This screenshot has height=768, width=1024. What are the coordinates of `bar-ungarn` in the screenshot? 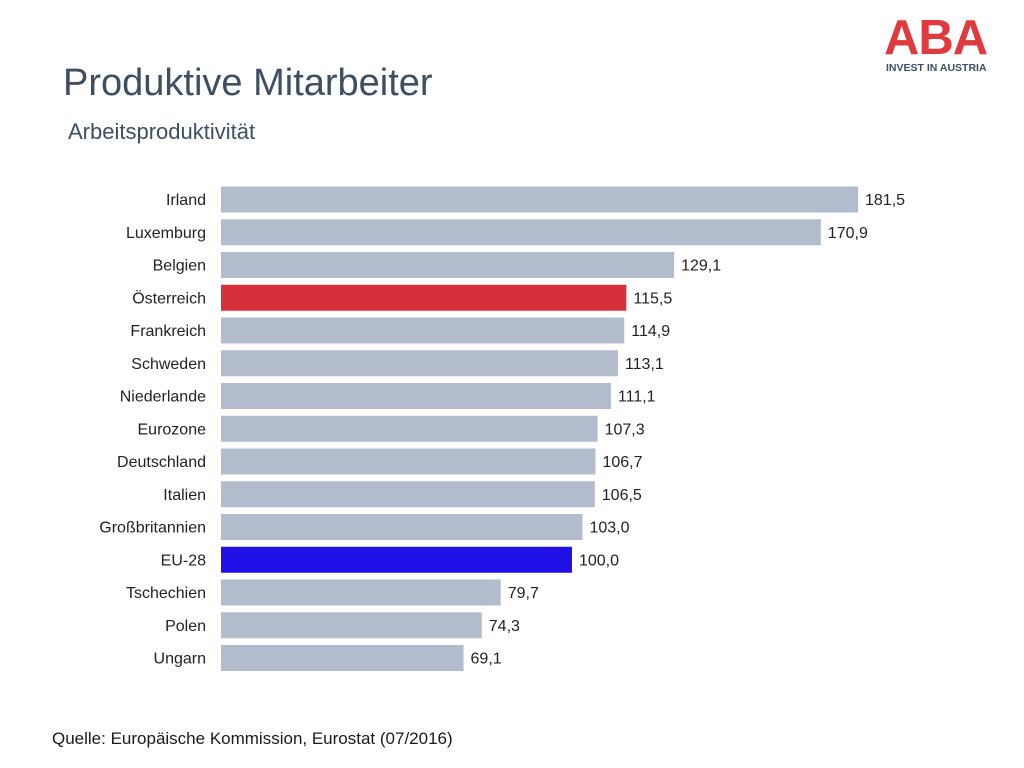 It's located at (342, 658).